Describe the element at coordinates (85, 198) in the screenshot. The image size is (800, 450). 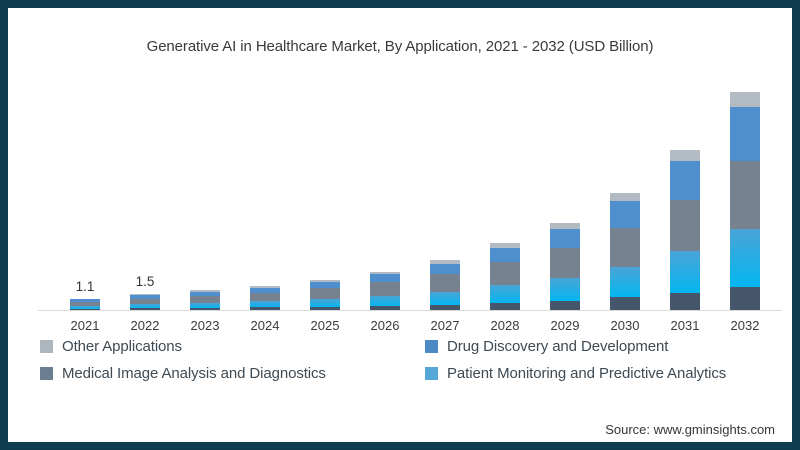
I see `bar-column: 1.1` at that location.